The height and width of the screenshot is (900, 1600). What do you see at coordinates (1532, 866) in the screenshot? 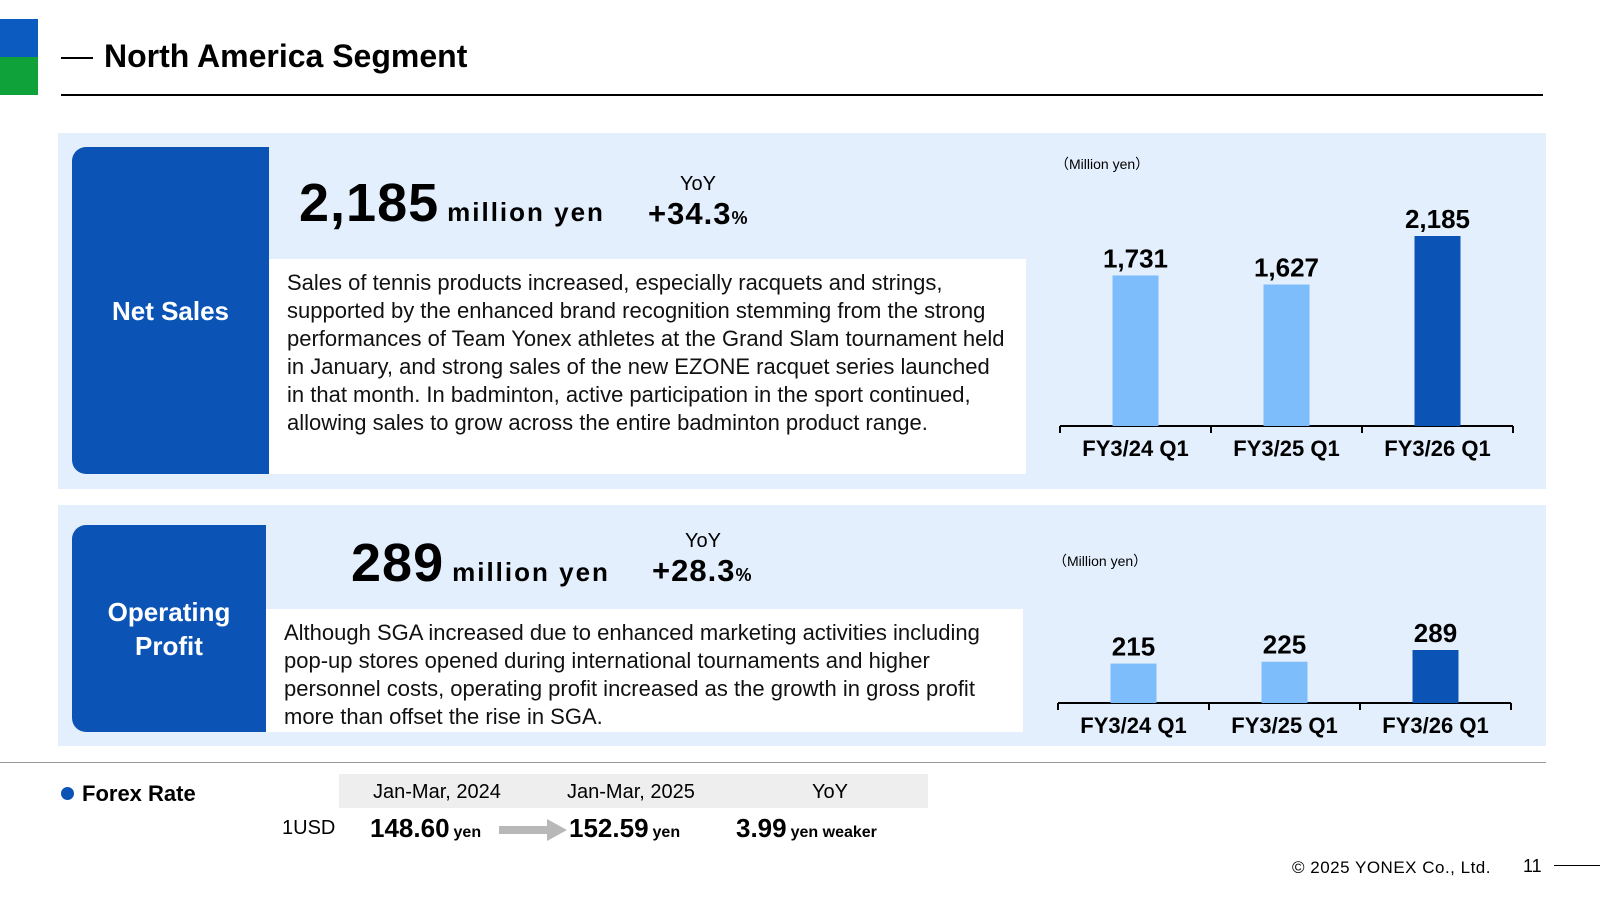
I see `page-number: 11` at bounding box center [1532, 866].